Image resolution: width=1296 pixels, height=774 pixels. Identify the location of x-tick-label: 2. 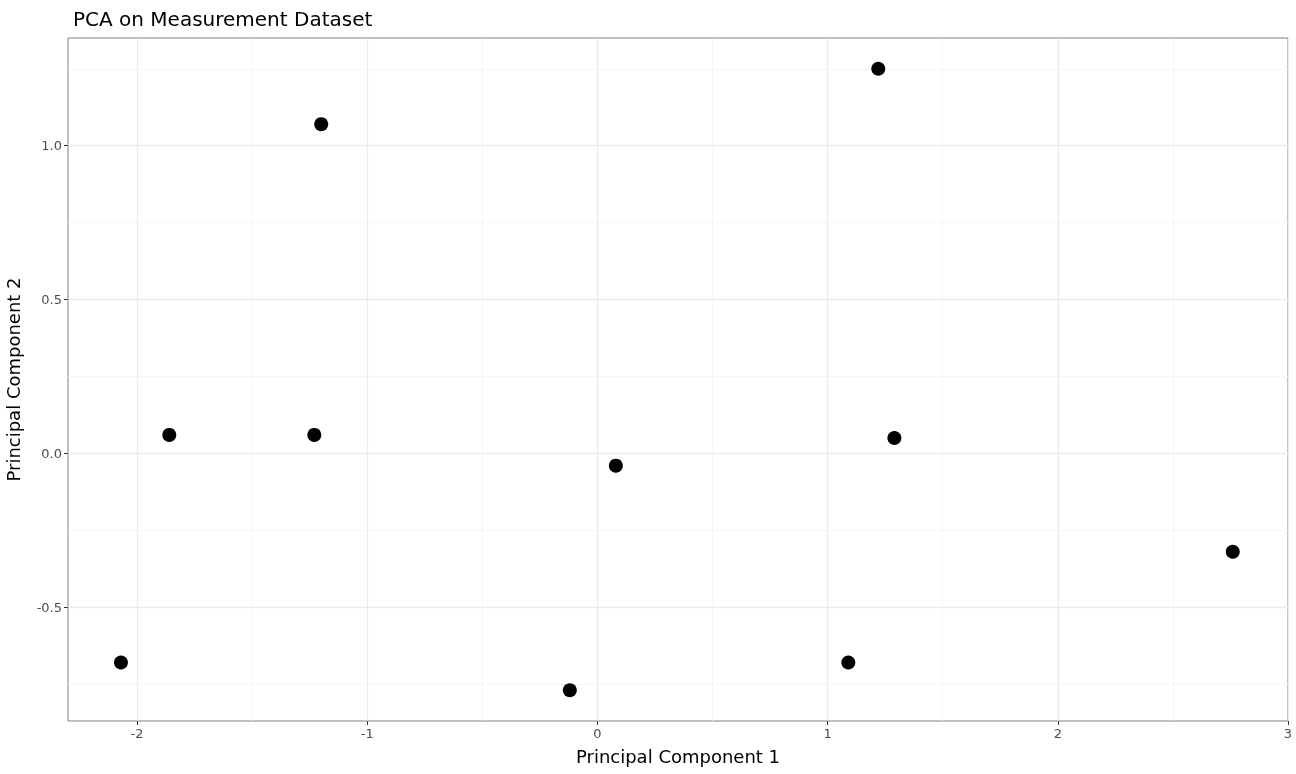
(1057, 733).